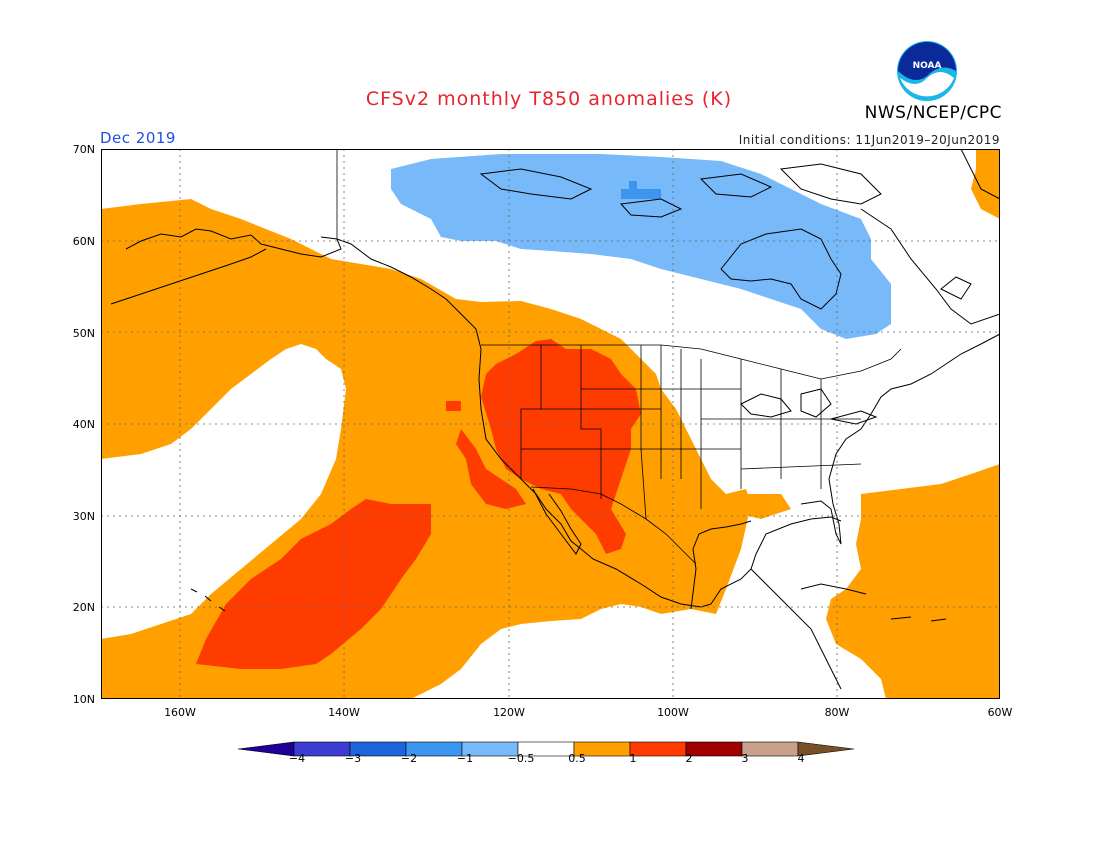 This screenshot has width=1100, height=850. I want to click on lon-label-80w: 80W, so click(837, 712).